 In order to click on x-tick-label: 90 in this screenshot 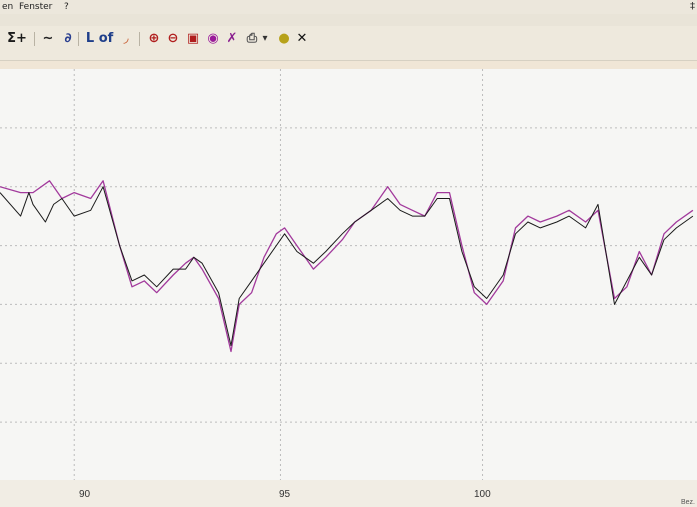, I will do `click(85, 494)`.